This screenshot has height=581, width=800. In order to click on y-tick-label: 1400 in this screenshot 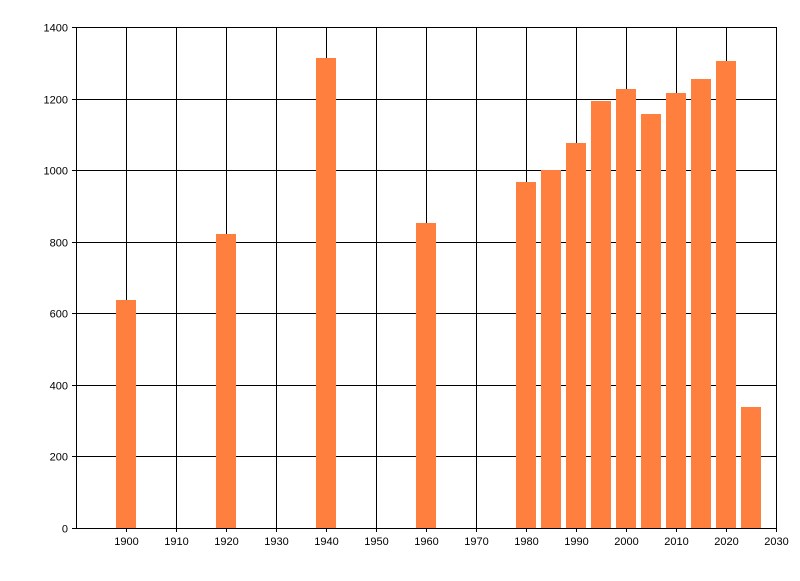, I will do `click(56, 29)`.